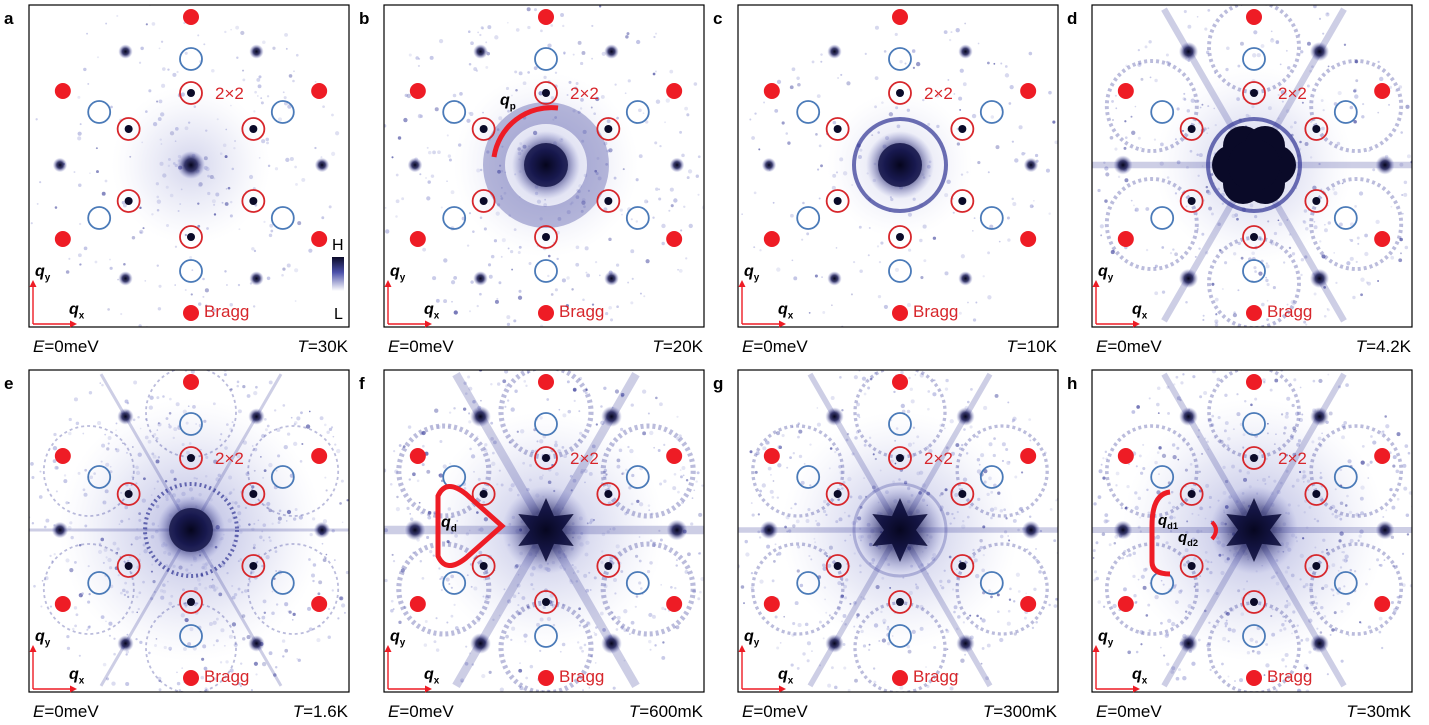 This screenshot has height=725, width=1429. I want to click on label-2x2: 2×2, so click(1292, 93).